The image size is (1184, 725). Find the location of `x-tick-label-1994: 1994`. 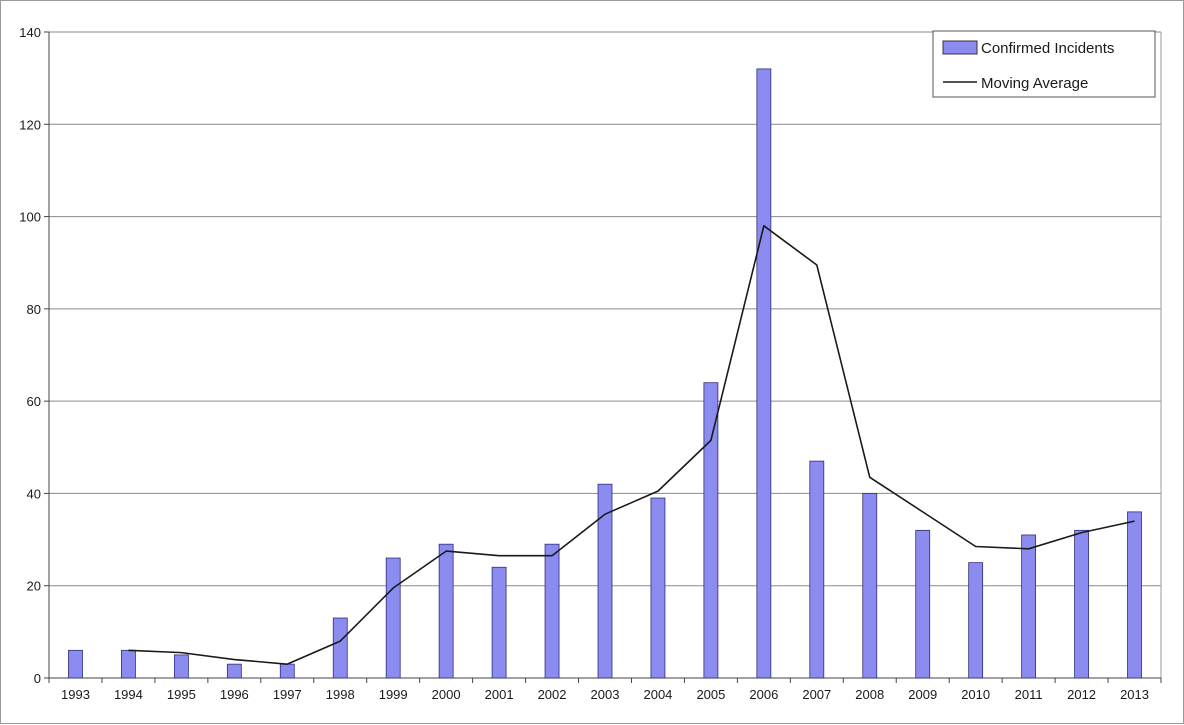

x-tick-label-1994: 1994 is located at coordinates (128, 694).